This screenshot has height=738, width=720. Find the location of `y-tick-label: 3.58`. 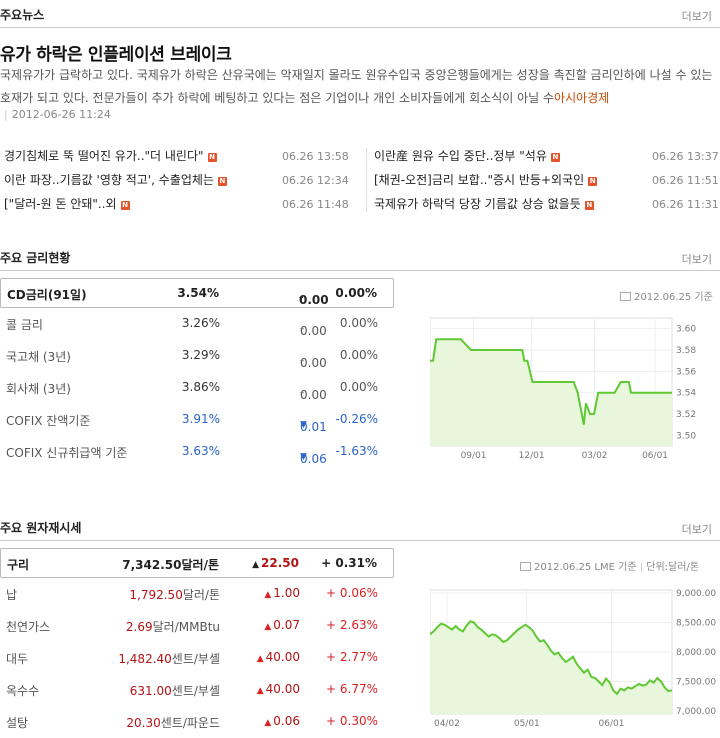

y-tick-label: 3.58 is located at coordinates (686, 351).